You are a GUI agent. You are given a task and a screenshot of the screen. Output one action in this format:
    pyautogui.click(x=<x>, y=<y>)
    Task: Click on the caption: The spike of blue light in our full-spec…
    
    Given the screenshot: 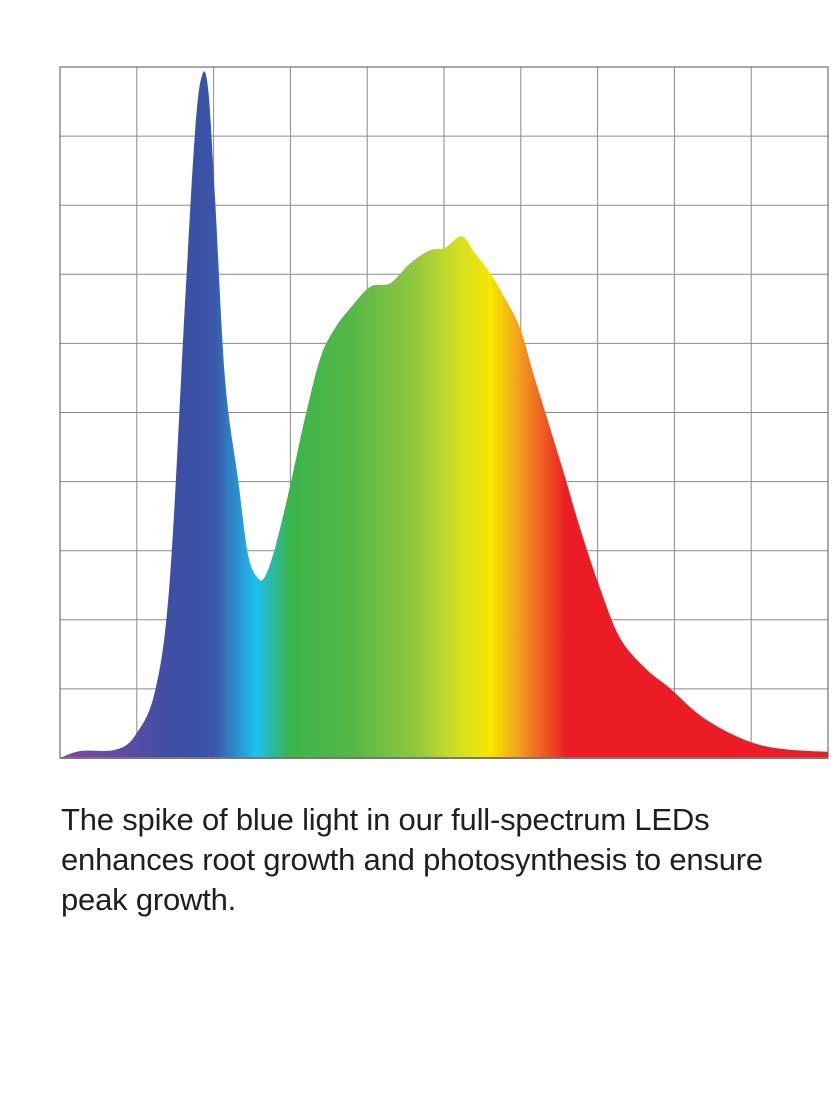 What is the action you would take?
    pyautogui.click(x=412, y=859)
    